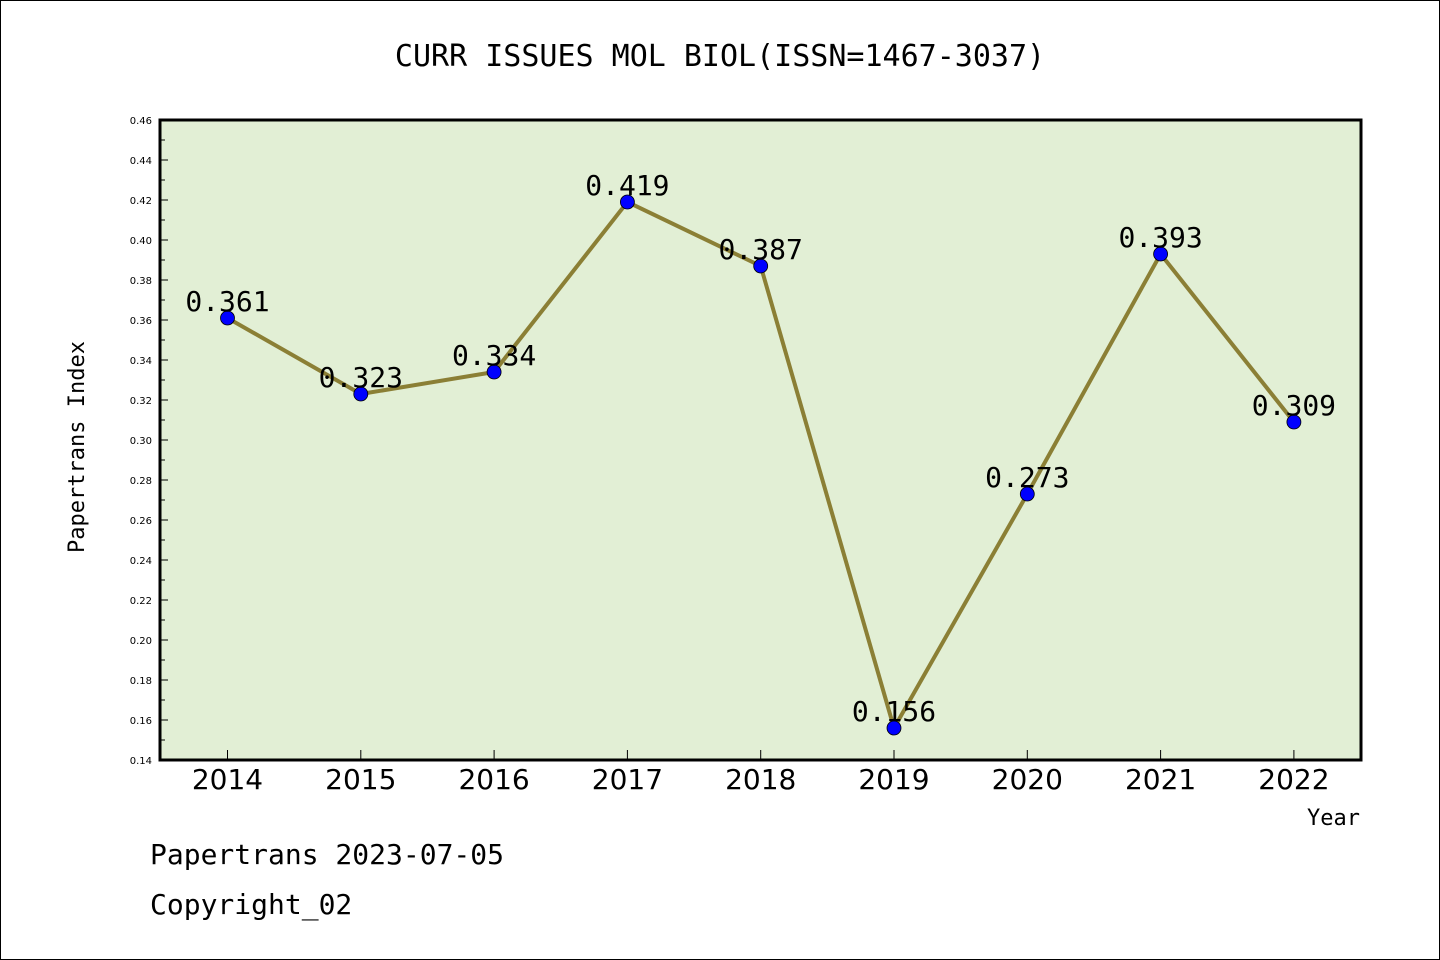 The height and width of the screenshot is (960, 1440). What do you see at coordinates (141, 681) in the screenshot?
I see `y-tick-label: 0.18` at bounding box center [141, 681].